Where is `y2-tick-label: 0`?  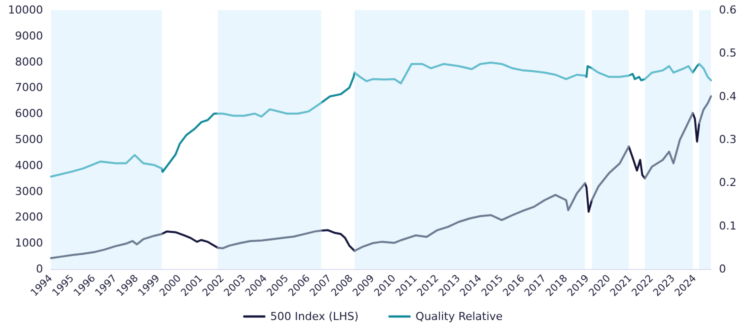 y2-tick-label: 0 is located at coordinates (722, 269).